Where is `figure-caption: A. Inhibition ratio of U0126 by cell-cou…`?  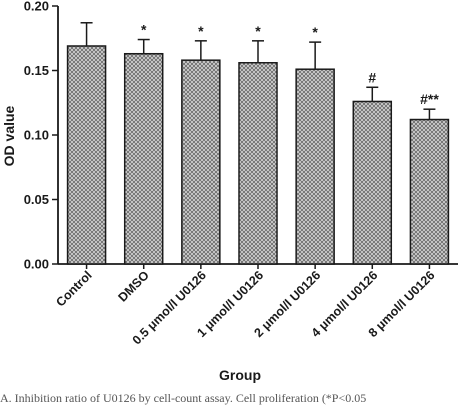
figure-caption: A. Inhibition ratio of U0126 by cell-cou… is located at coordinates (183, 398).